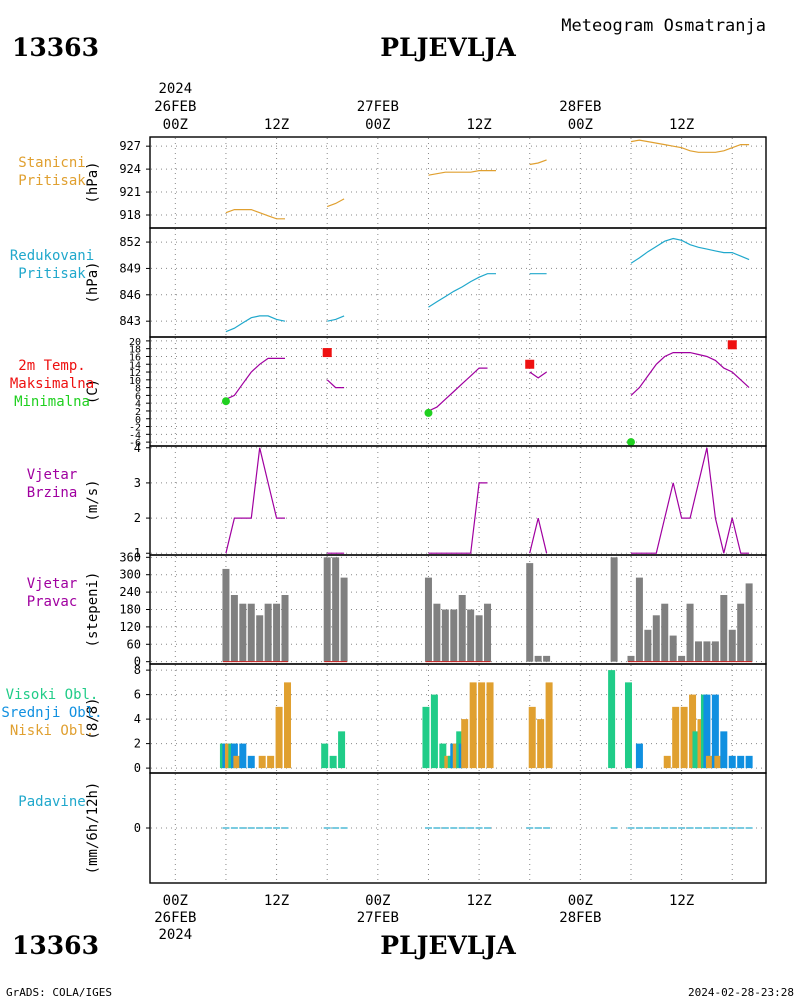  Describe the element at coordinates (690, 250) in the screenshot. I see `reduced-pressure-series-line` at that location.